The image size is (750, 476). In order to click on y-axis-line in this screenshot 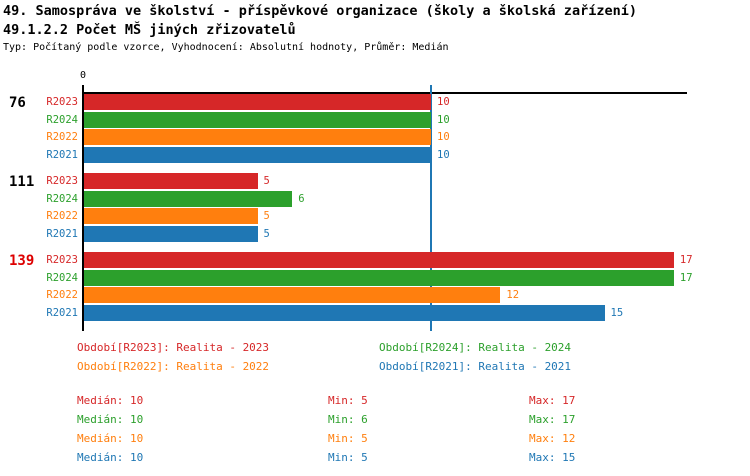, I will do `click(83, 208)`.